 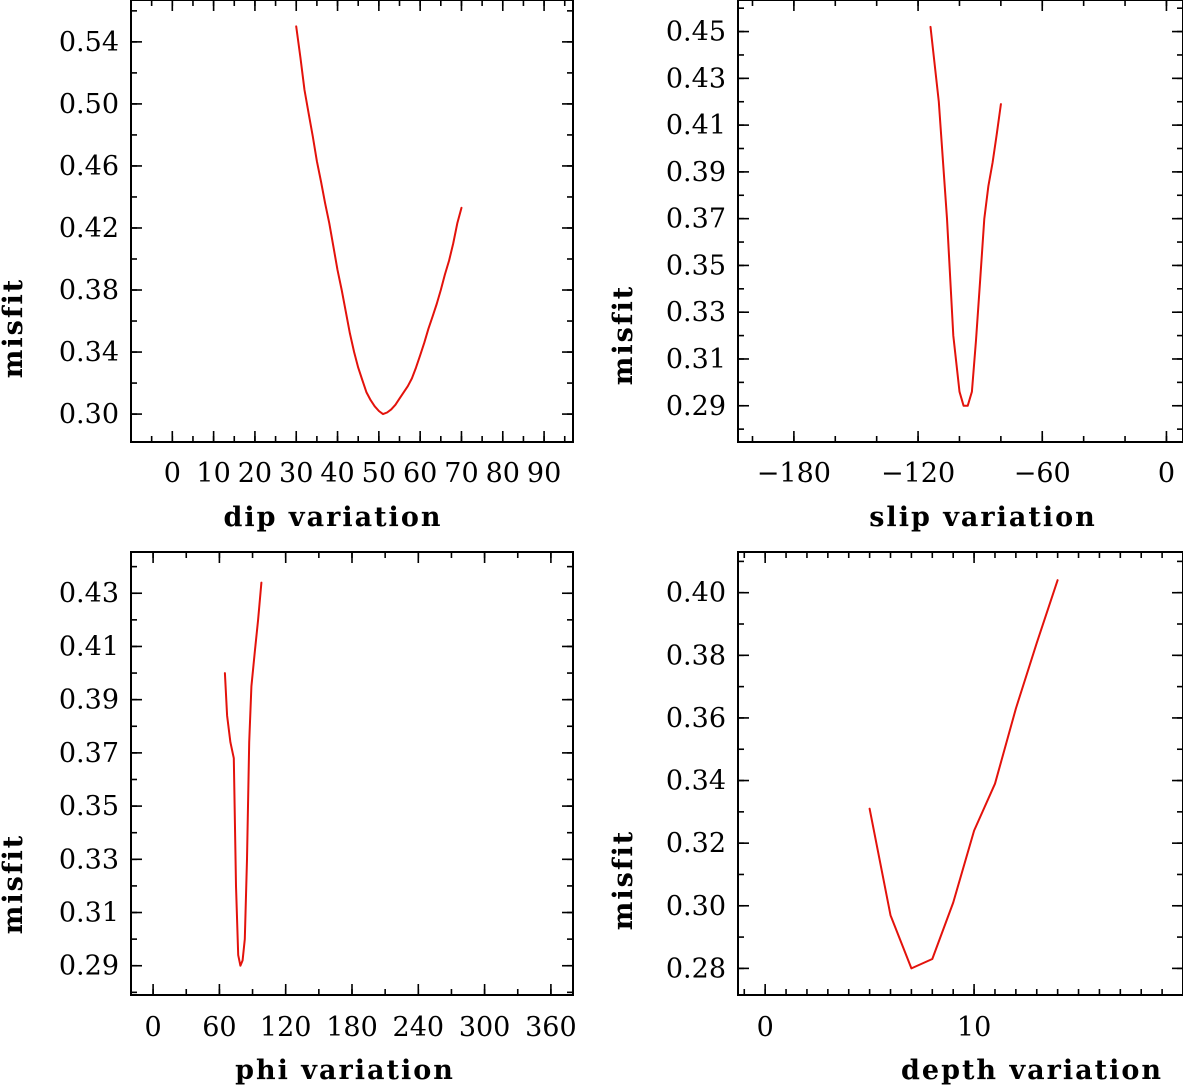 I want to click on x-tick-label: −180, so click(x=794, y=473).